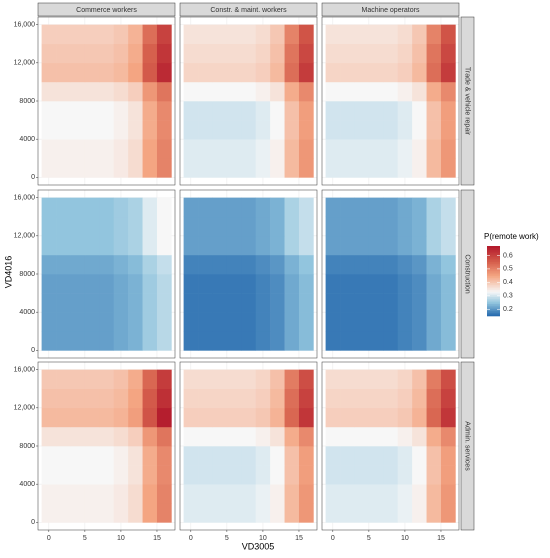  What do you see at coordinates (49, 538) in the screenshot?
I see `x-tick-label: 0` at bounding box center [49, 538].